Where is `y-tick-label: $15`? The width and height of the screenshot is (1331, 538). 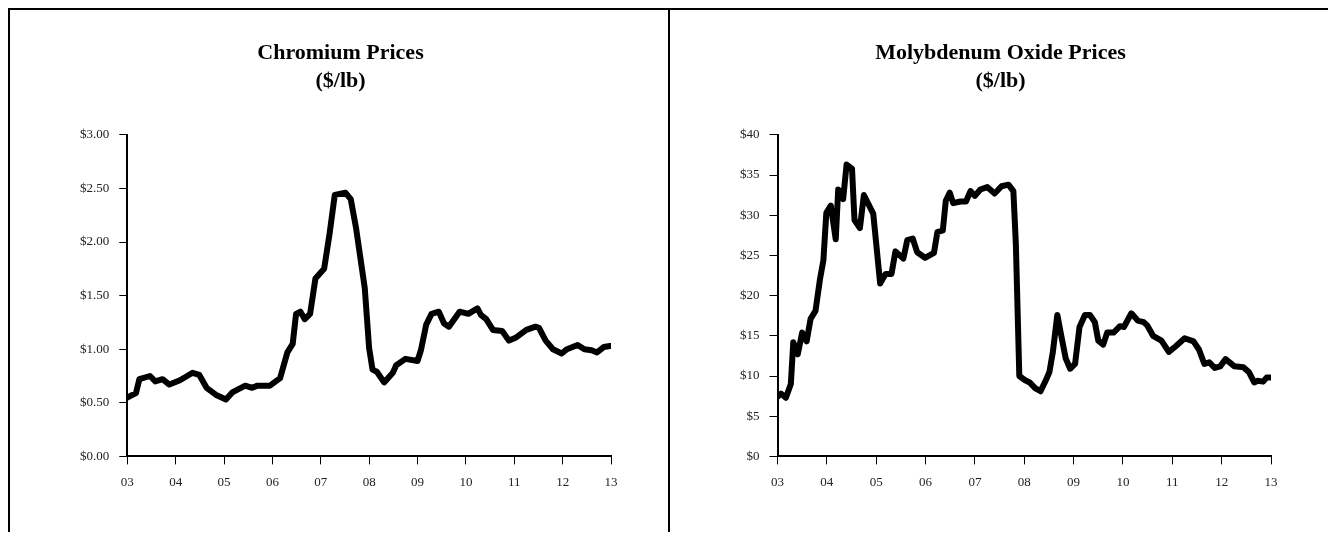
y-tick-label: $15 is located at coordinates (750, 335).